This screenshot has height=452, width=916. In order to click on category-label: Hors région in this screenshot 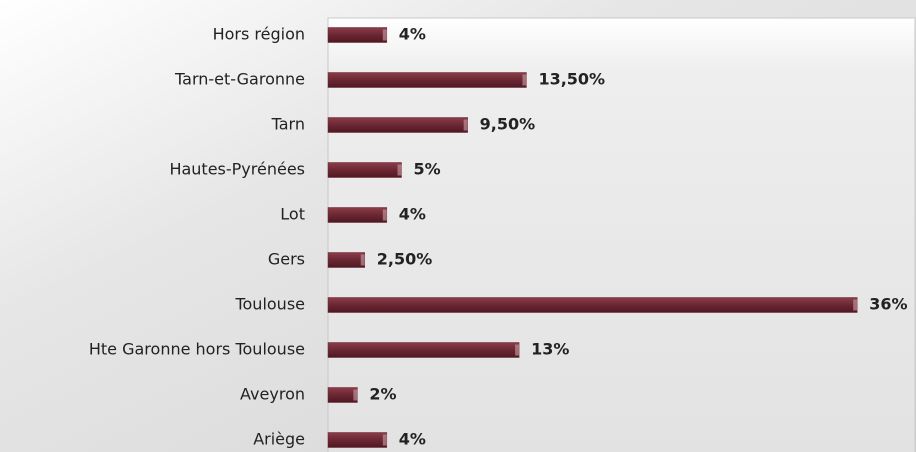, I will do `click(259, 34)`.